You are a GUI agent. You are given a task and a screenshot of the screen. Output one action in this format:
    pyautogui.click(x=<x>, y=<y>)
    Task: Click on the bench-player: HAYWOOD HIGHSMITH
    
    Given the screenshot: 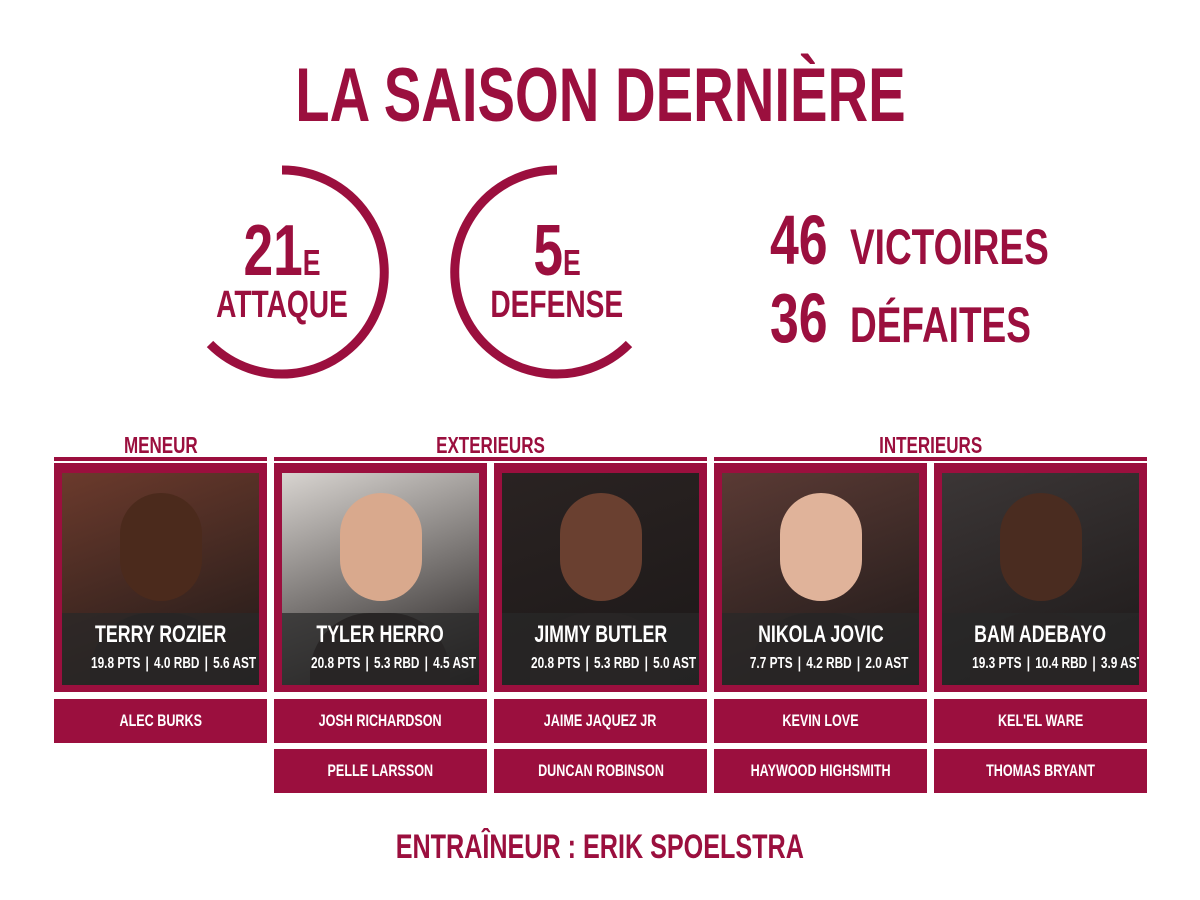 What is the action you would take?
    pyautogui.click(x=820, y=771)
    